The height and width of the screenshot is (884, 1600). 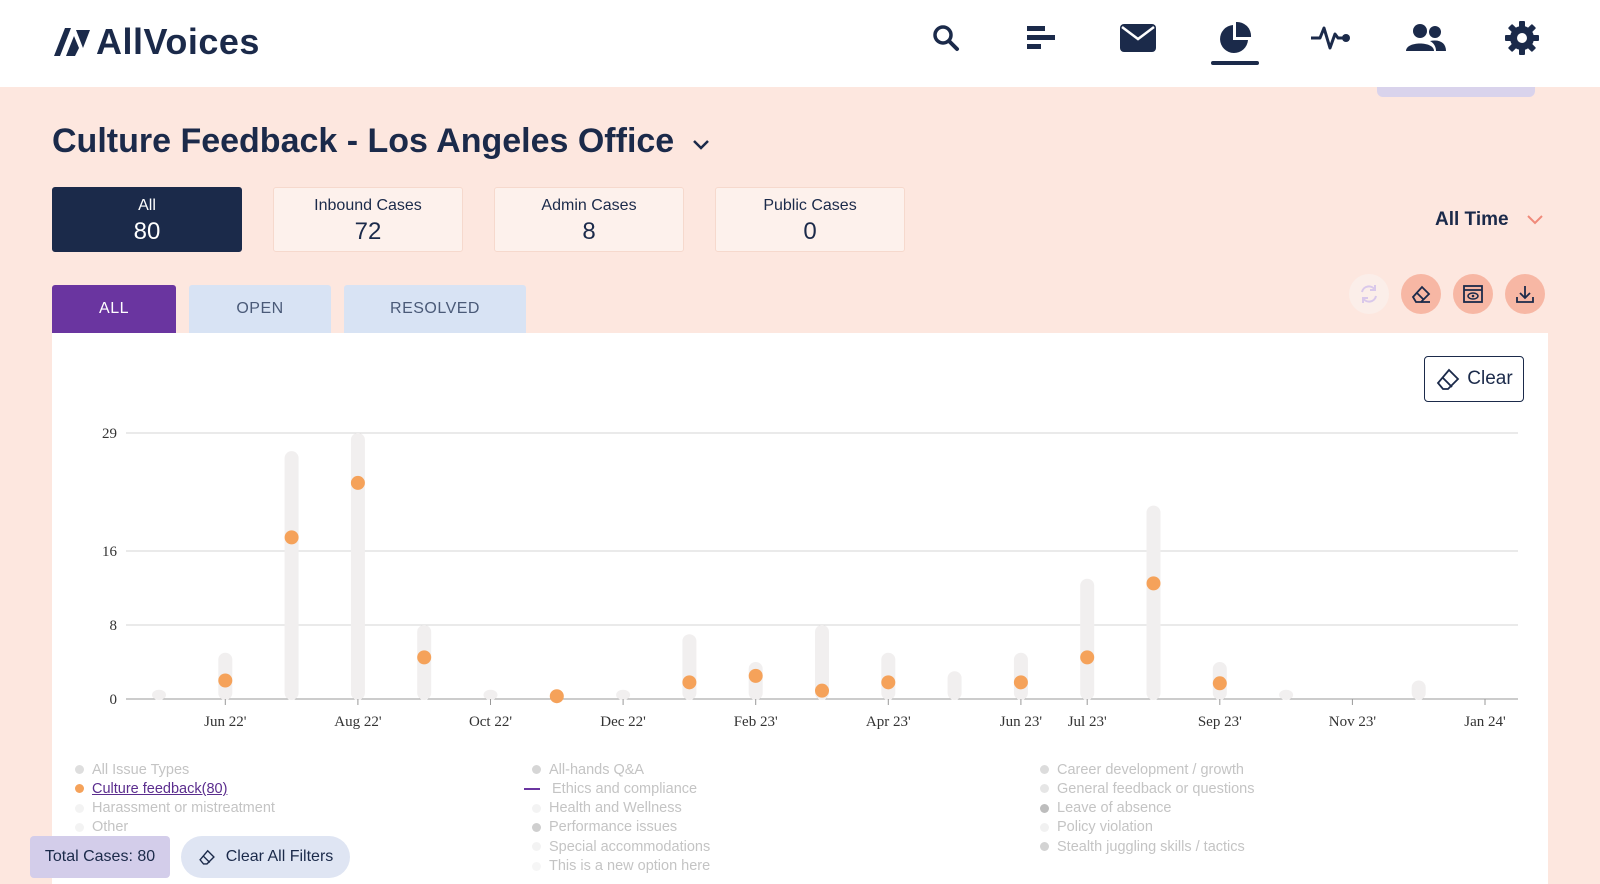 I want to click on eraser-button, so click(x=1421, y=294).